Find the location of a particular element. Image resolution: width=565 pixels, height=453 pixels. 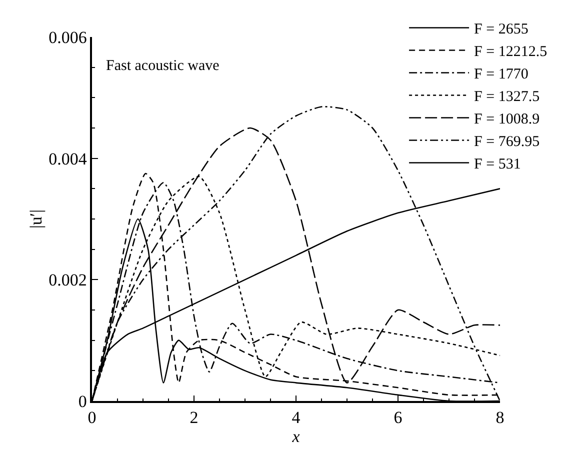

x-tick-label: 4 is located at coordinates (296, 418).